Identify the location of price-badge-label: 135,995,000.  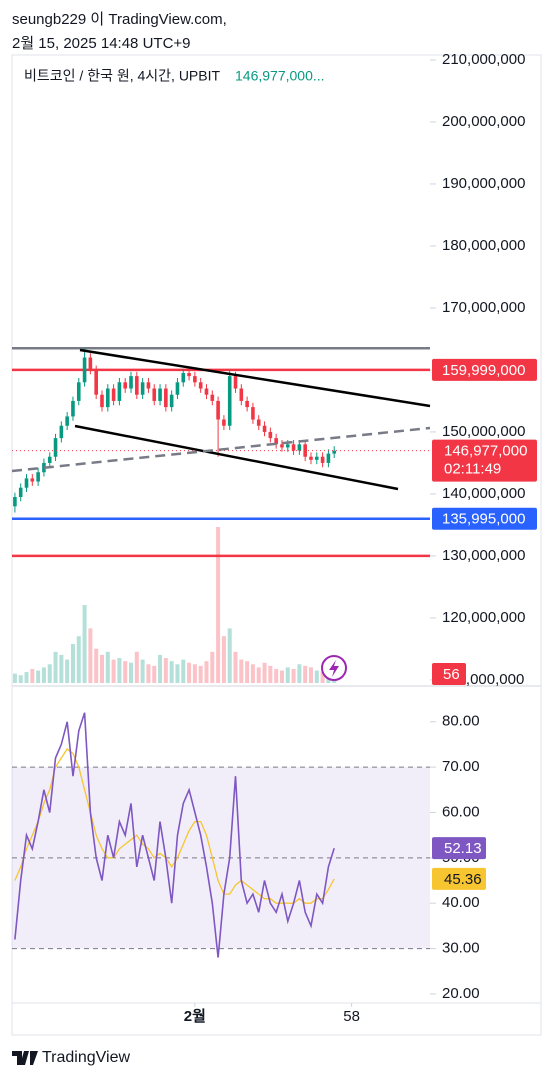
(483, 519).